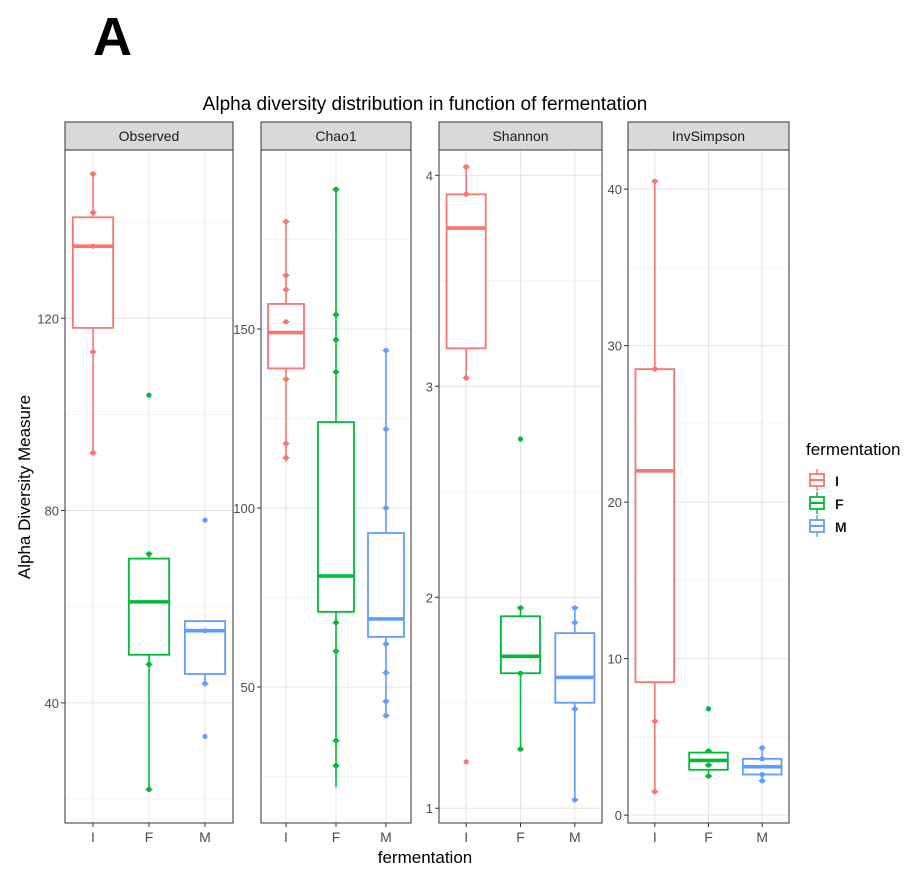 Image resolution: width=906 pixels, height=871 pixels. I want to click on y-tick-label: 30, so click(615, 346).